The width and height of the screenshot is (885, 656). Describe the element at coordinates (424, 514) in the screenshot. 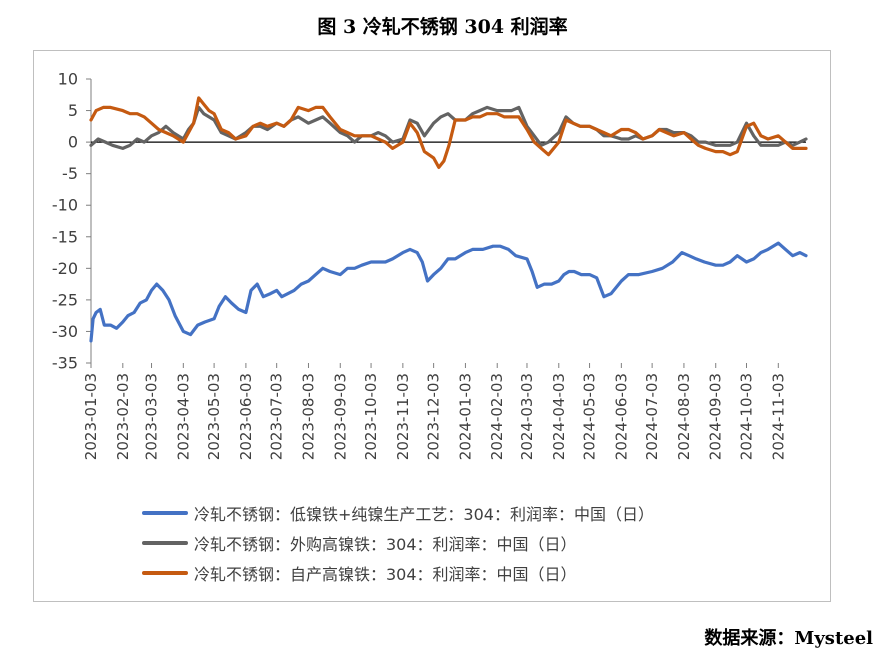

I see `legend-label-series-1: 冷轧不锈钢：低镍铁+纯镍生产工艺：304：利润率：中国（日）` at that location.